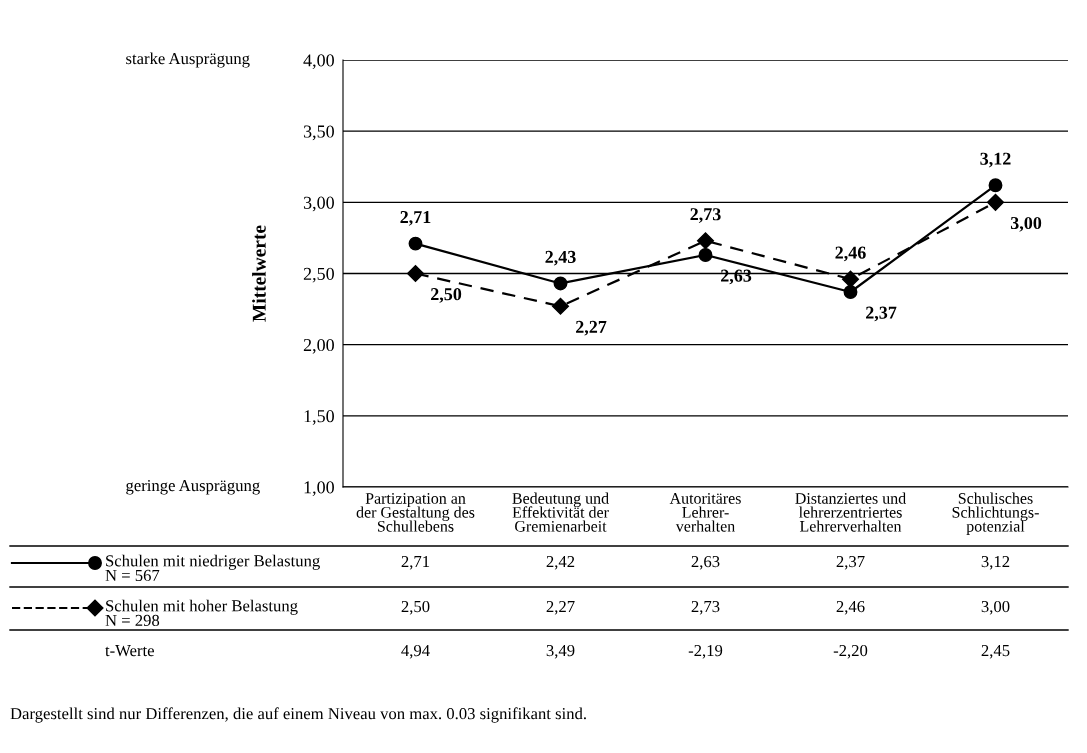  What do you see at coordinates (298, 715) in the screenshot?
I see `text: Dargestellt sind nur Differenzen, die auf einem Niveau von max. 0.03 signifikant sind.` at bounding box center [298, 715].